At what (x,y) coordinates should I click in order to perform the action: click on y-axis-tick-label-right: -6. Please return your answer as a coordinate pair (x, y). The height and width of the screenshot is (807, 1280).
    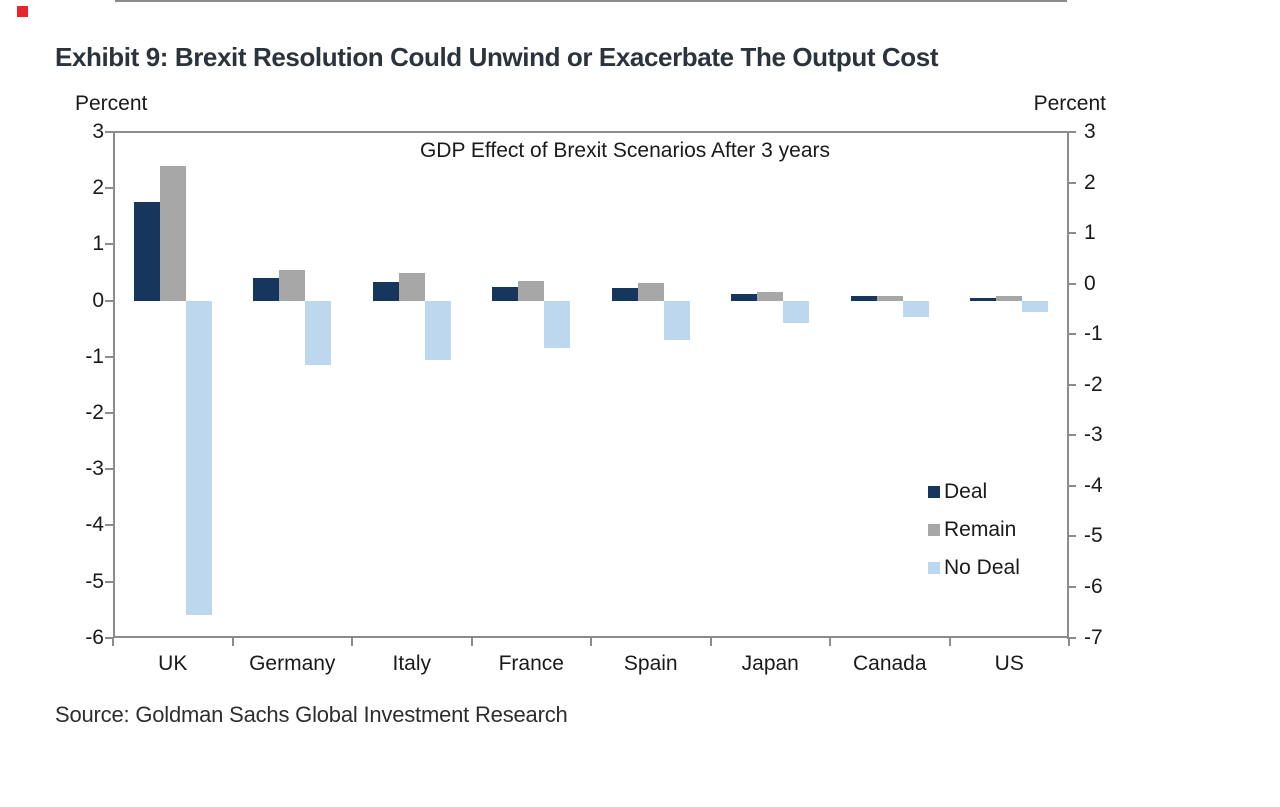
    Looking at the image, I should click on (1093, 587).